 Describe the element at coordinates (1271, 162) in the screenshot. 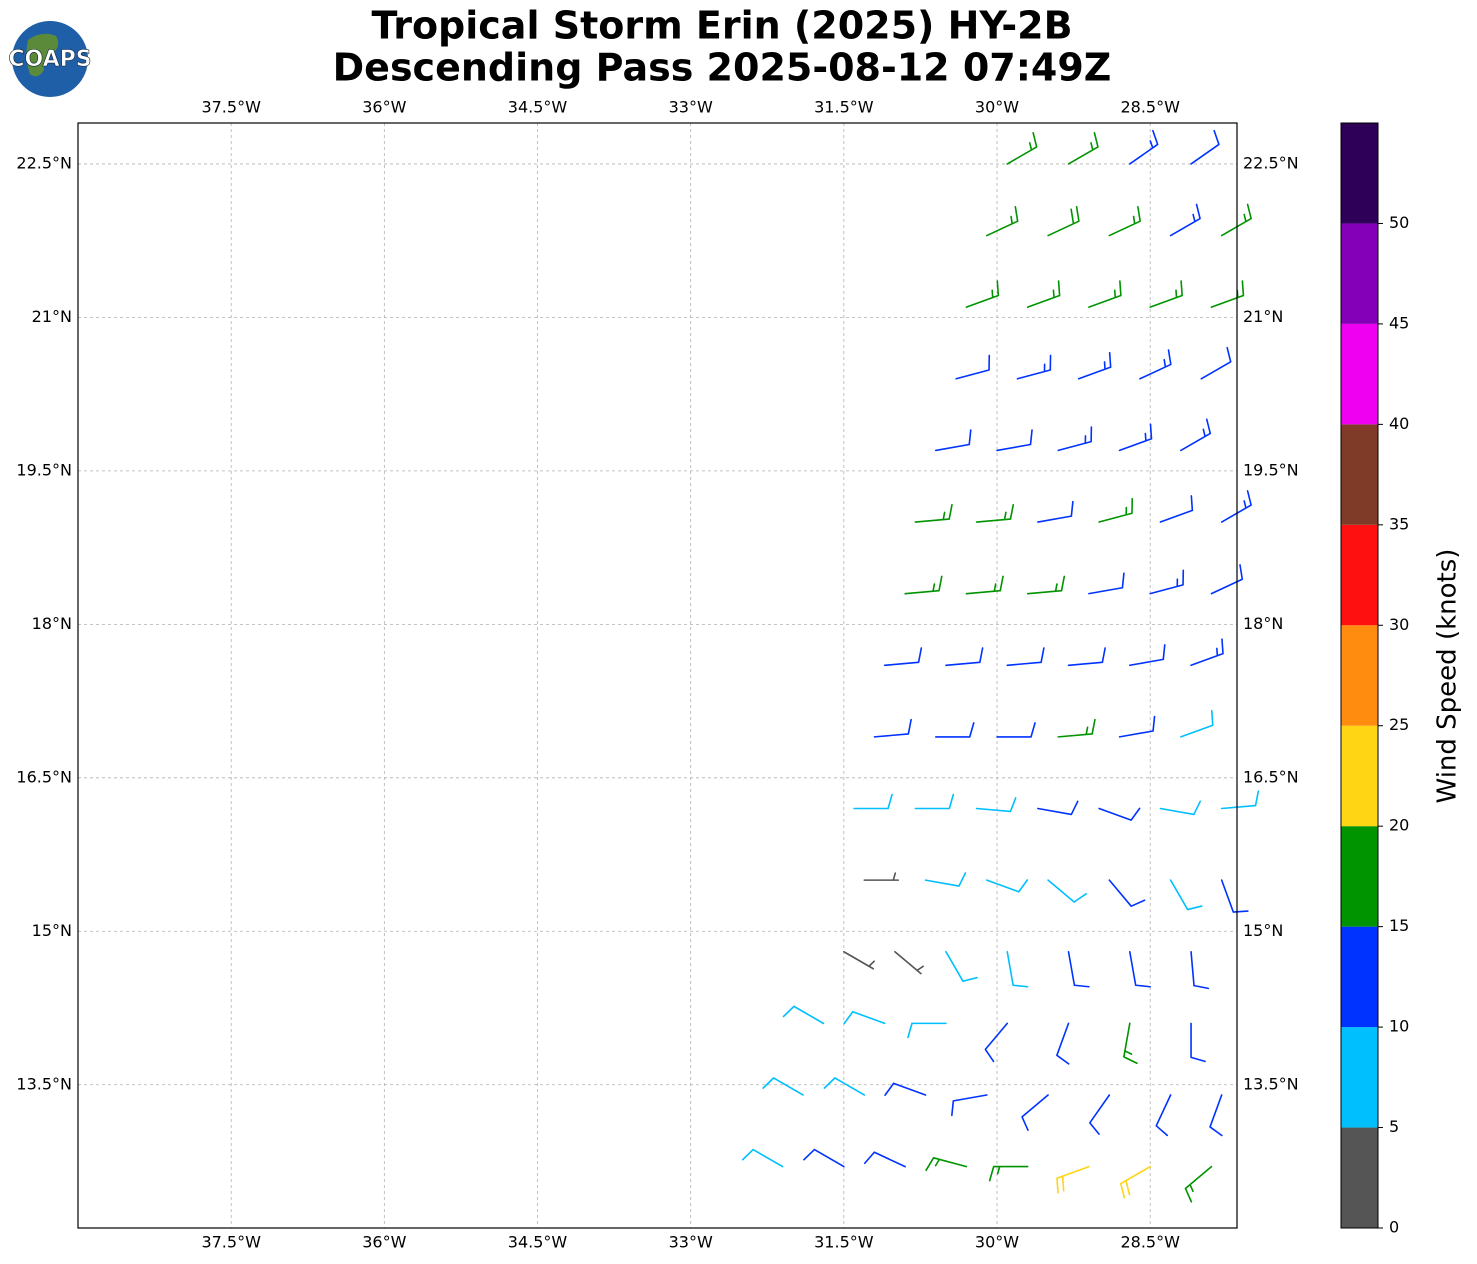

I see `y-tick-label: 22.5°N` at that location.